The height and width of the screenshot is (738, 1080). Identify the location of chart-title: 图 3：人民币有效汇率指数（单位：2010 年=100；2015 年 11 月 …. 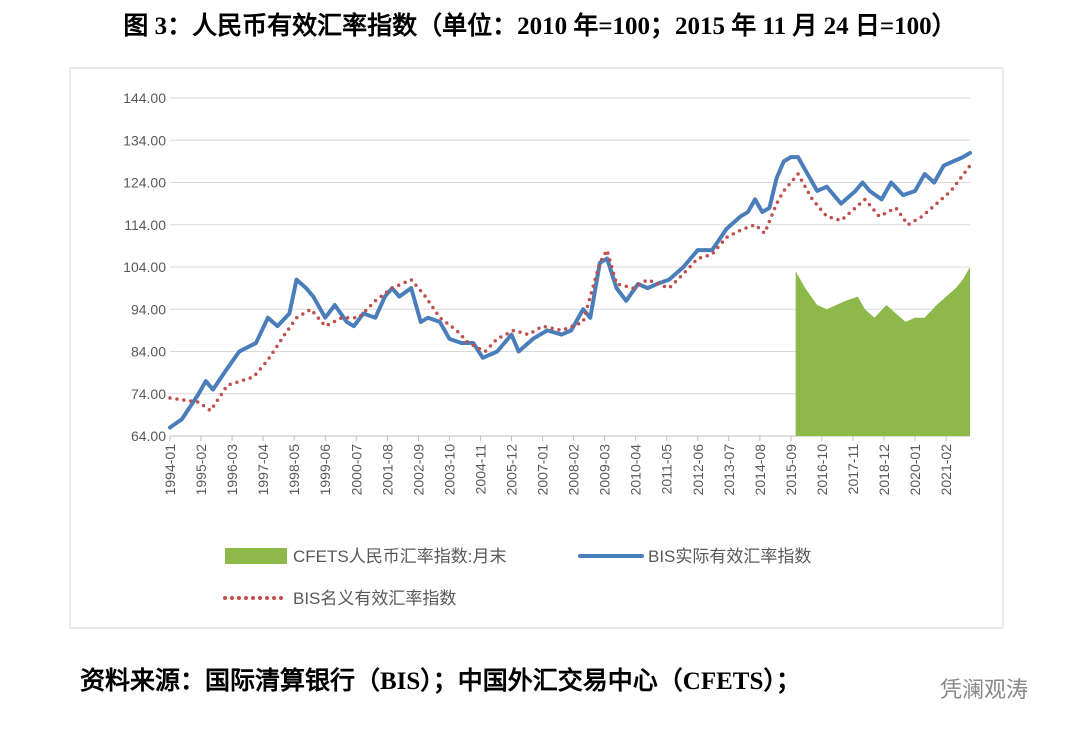
(539, 25).